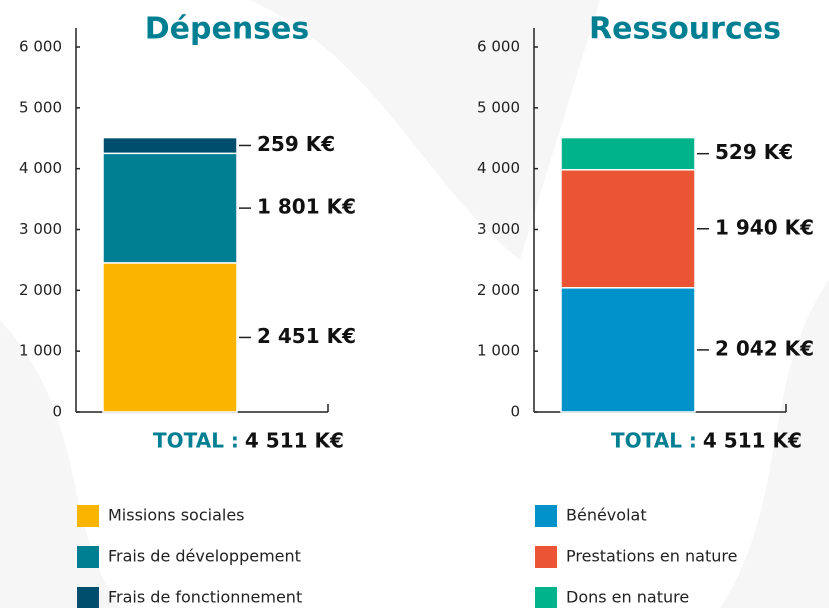 The width and height of the screenshot is (829, 608). I want to click on value-label: 1 801 K€, so click(306, 207).